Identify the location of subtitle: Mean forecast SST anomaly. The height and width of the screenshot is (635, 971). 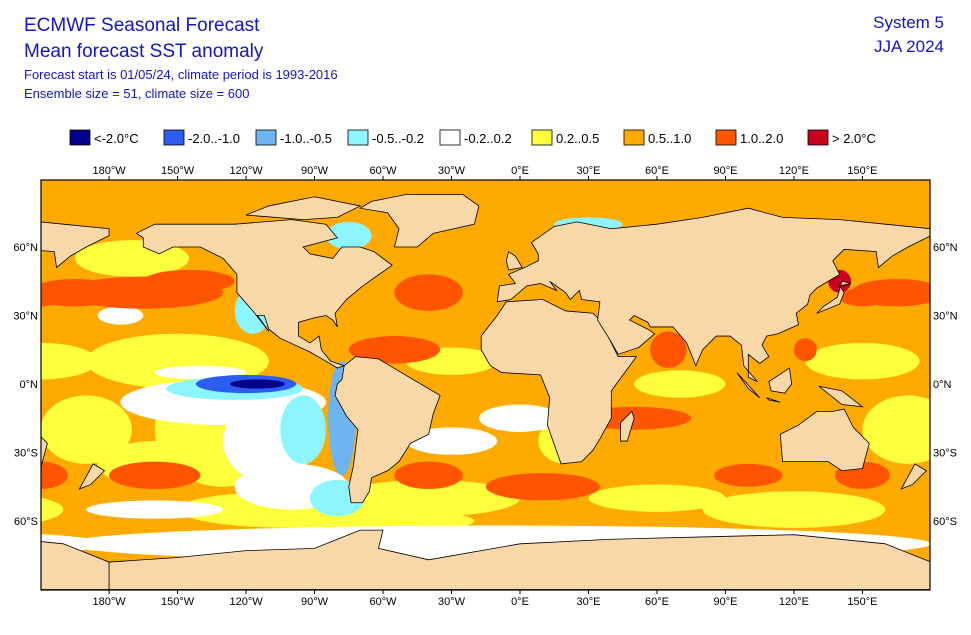
(144, 51).